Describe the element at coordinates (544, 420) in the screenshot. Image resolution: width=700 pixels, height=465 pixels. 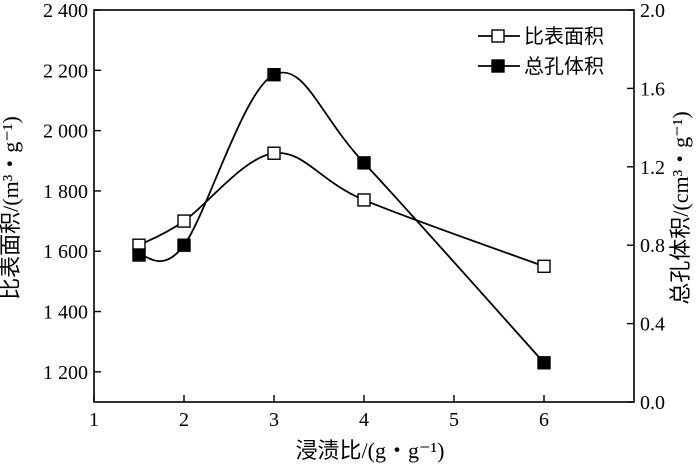
I see `x-tick-label: 6` at that location.